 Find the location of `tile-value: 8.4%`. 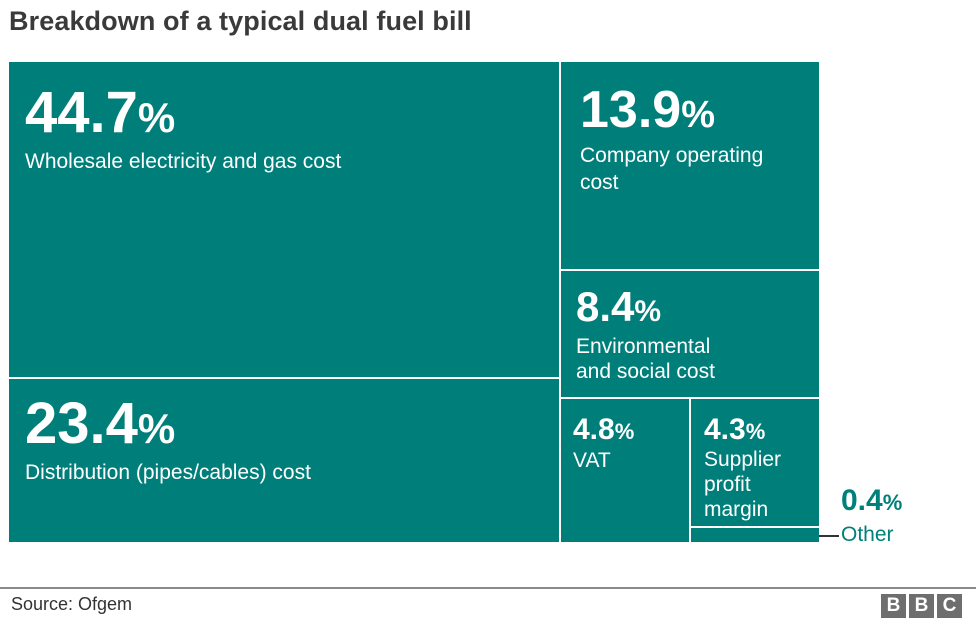

tile-value: 8.4% is located at coordinates (619, 306).